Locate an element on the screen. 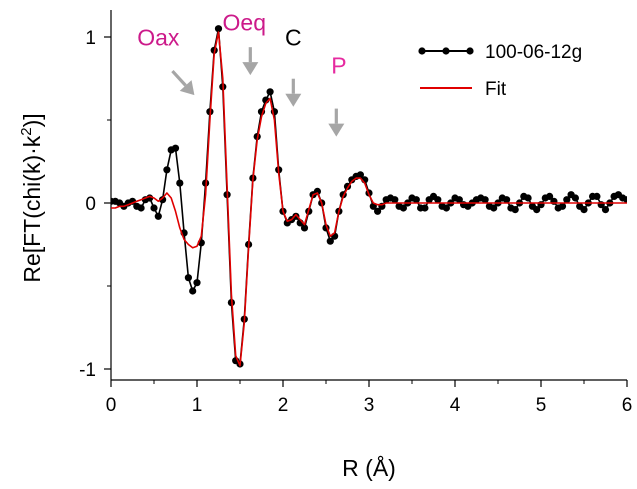 Image resolution: width=637 pixels, height=489 pixels. y-axis-title-sup: 2 is located at coordinates (26, 131).